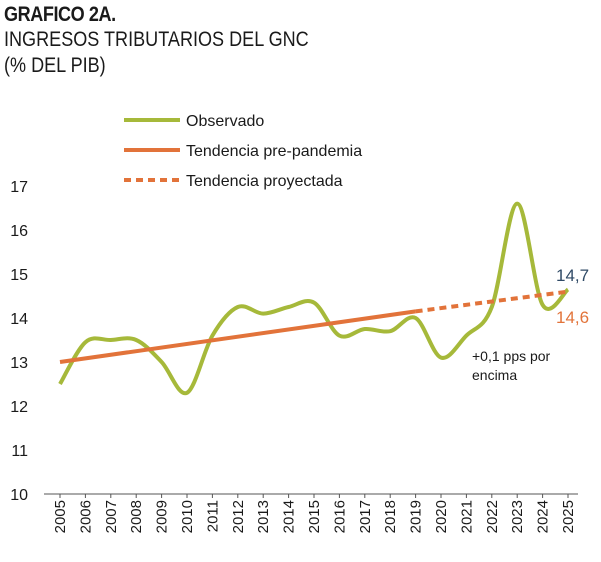  What do you see at coordinates (19, 319) in the screenshot?
I see `y-tick-label: 14` at bounding box center [19, 319].